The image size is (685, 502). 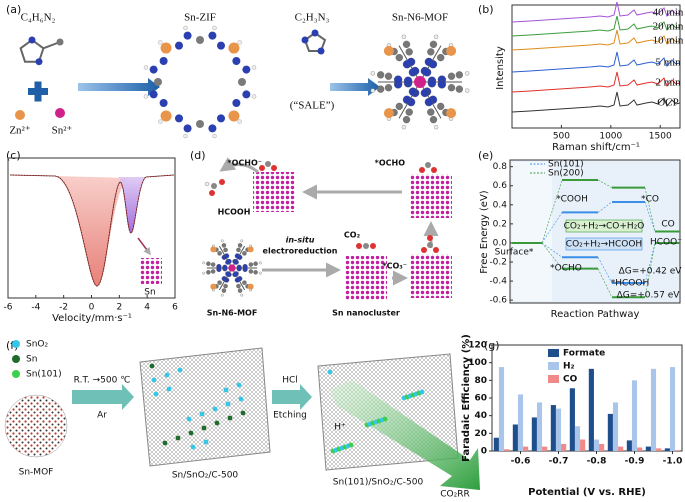 I want to click on y-tick-label: -0.4, so click(x=498, y=282).